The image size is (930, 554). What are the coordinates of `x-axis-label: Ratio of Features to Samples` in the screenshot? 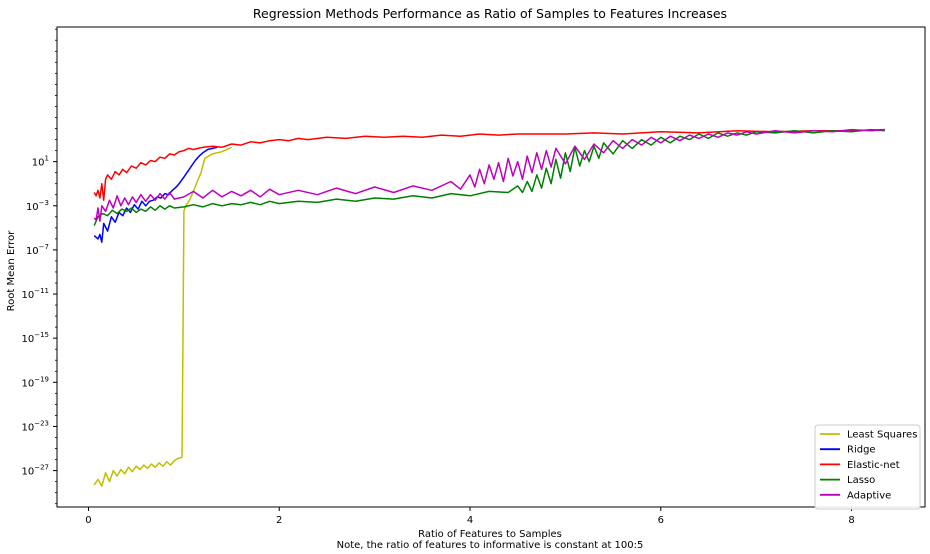 It's located at (490, 534).